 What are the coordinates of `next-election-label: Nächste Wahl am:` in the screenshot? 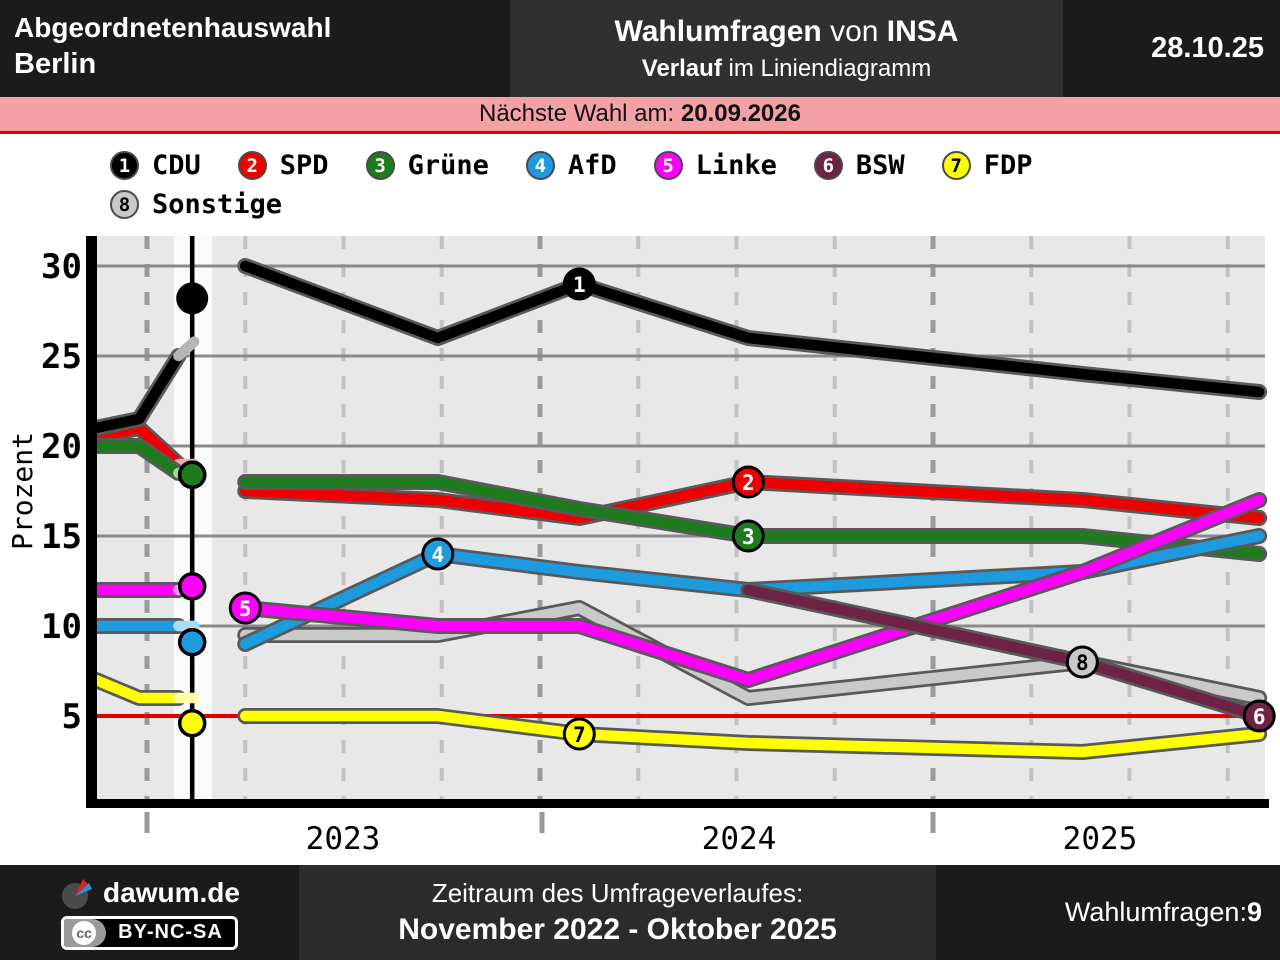 It's located at (577, 113).